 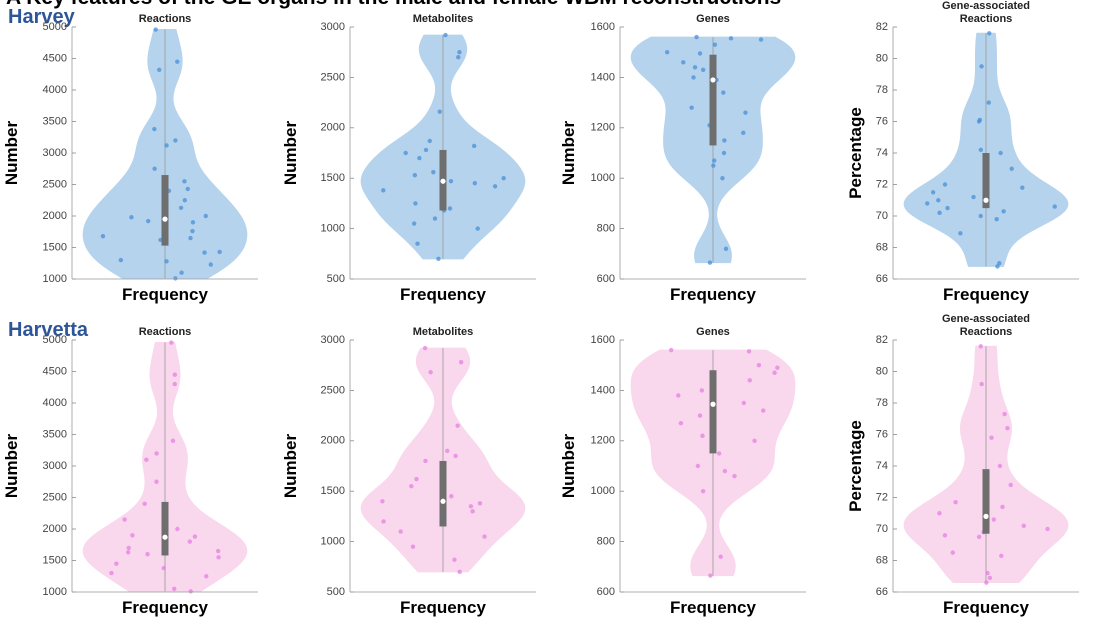 I want to click on panel-title: Genes, so click(x=713, y=19).